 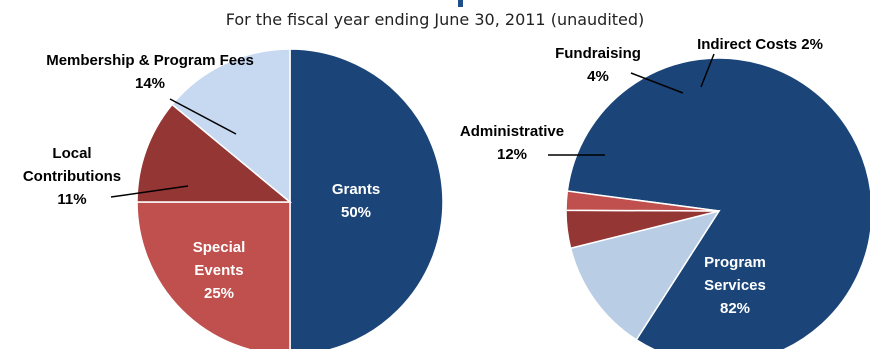 What do you see at coordinates (760, 44) in the screenshot?
I see `slice-label-1-3: Indirect Costs 2%` at bounding box center [760, 44].